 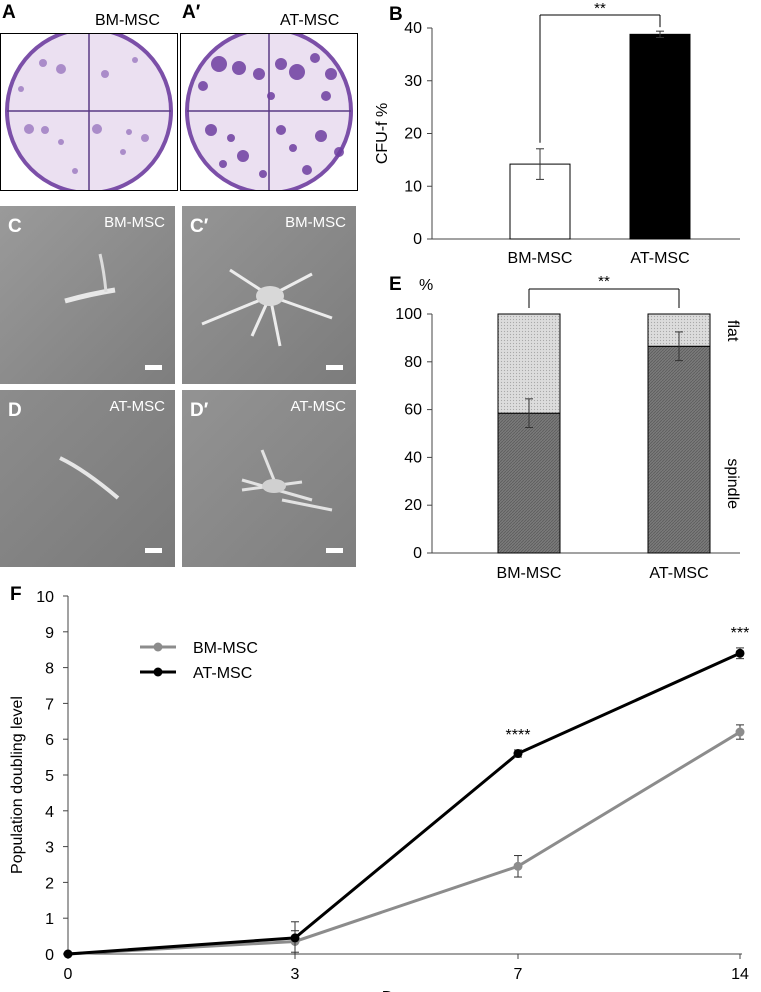 What do you see at coordinates (400, 990) in the screenshot?
I see `x-axis-label: Days` at bounding box center [400, 990].